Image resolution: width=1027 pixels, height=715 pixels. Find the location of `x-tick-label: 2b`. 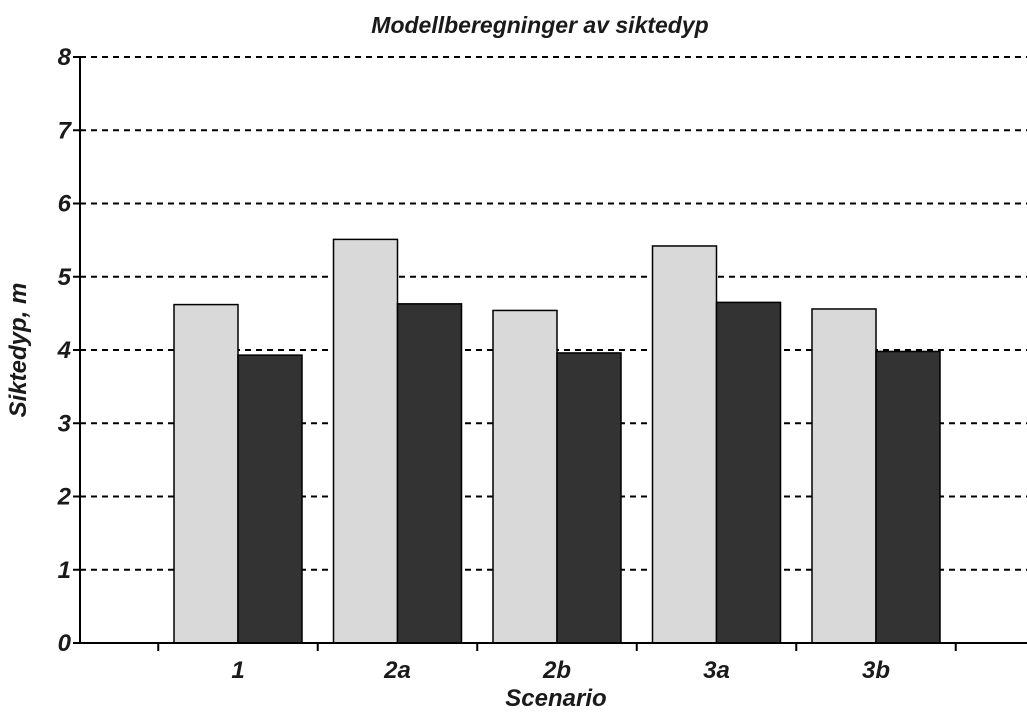

x-tick-label: 2b is located at coordinates (556, 670).